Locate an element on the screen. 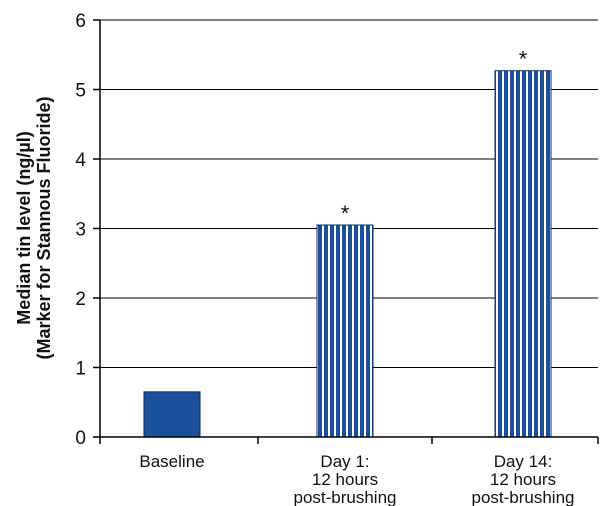 The width and height of the screenshot is (603, 506). y-tick-label-3: 3 is located at coordinates (80, 230).